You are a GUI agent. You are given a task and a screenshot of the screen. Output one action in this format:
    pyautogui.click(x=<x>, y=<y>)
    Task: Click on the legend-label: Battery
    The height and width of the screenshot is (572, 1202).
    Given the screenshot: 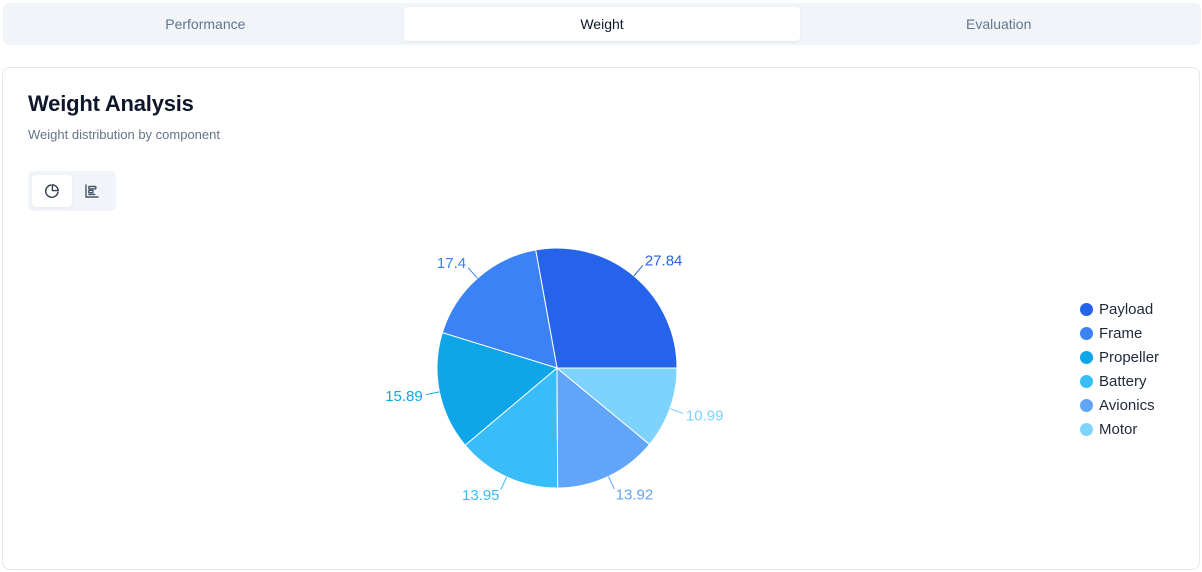 What is the action you would take?
    pyautogui.click(x=1123, y=381)
    